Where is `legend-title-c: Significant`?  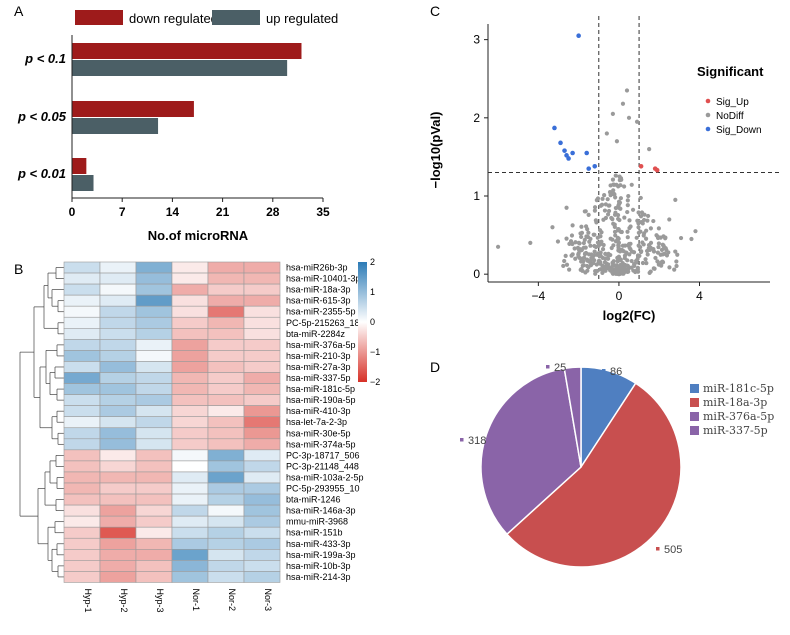
legend-title-c: Significant is located at coordinates (730, 71).